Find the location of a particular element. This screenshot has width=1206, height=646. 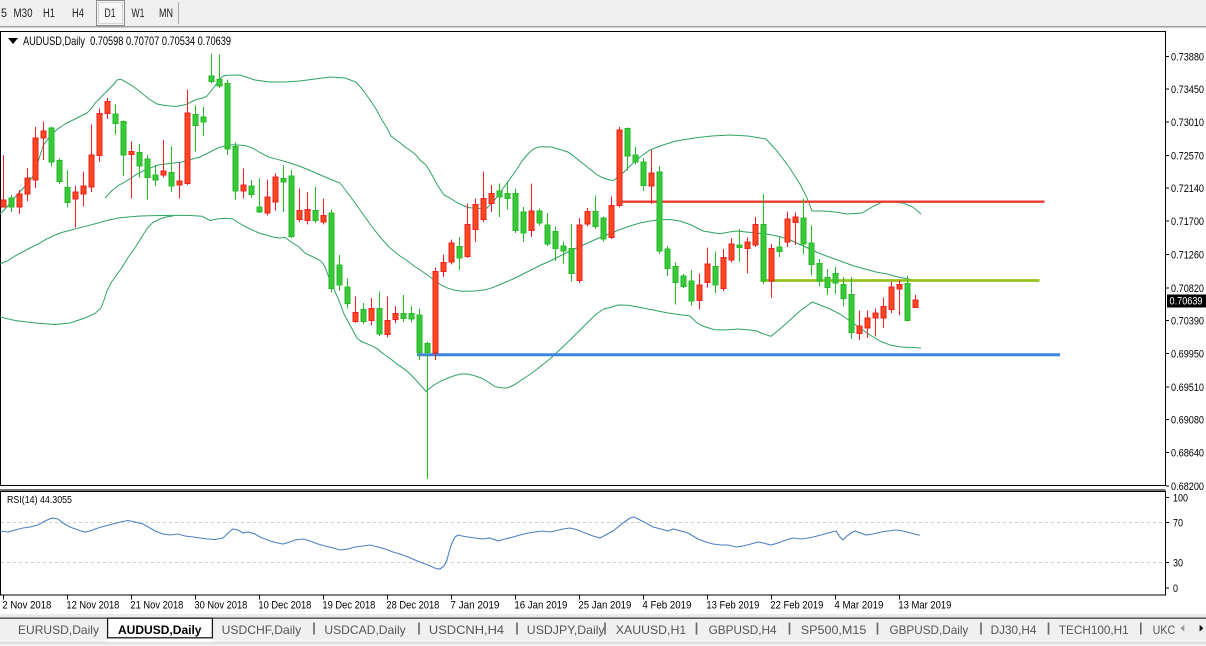

svg-text: 0.72140 is located at coordinates (1187, 189).